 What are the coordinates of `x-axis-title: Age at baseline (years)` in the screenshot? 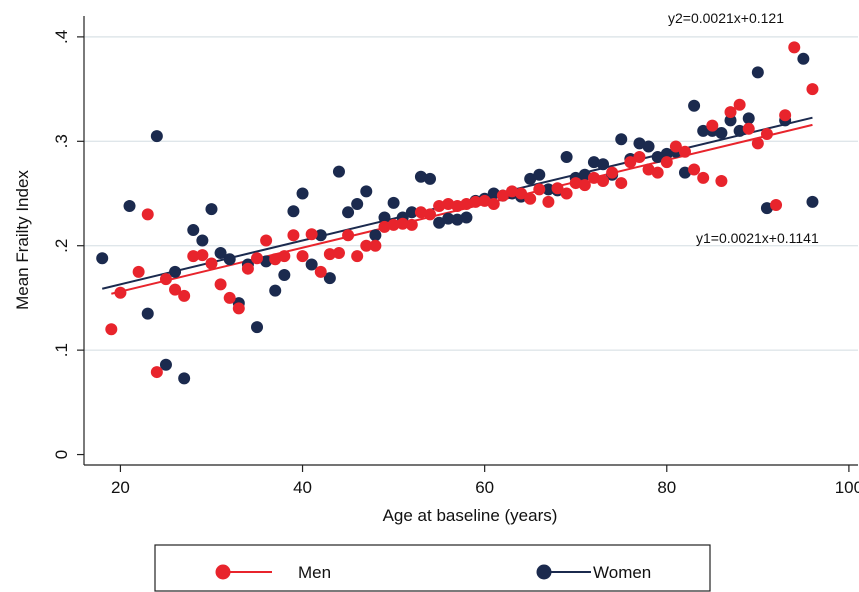 It's located at (470, 515).